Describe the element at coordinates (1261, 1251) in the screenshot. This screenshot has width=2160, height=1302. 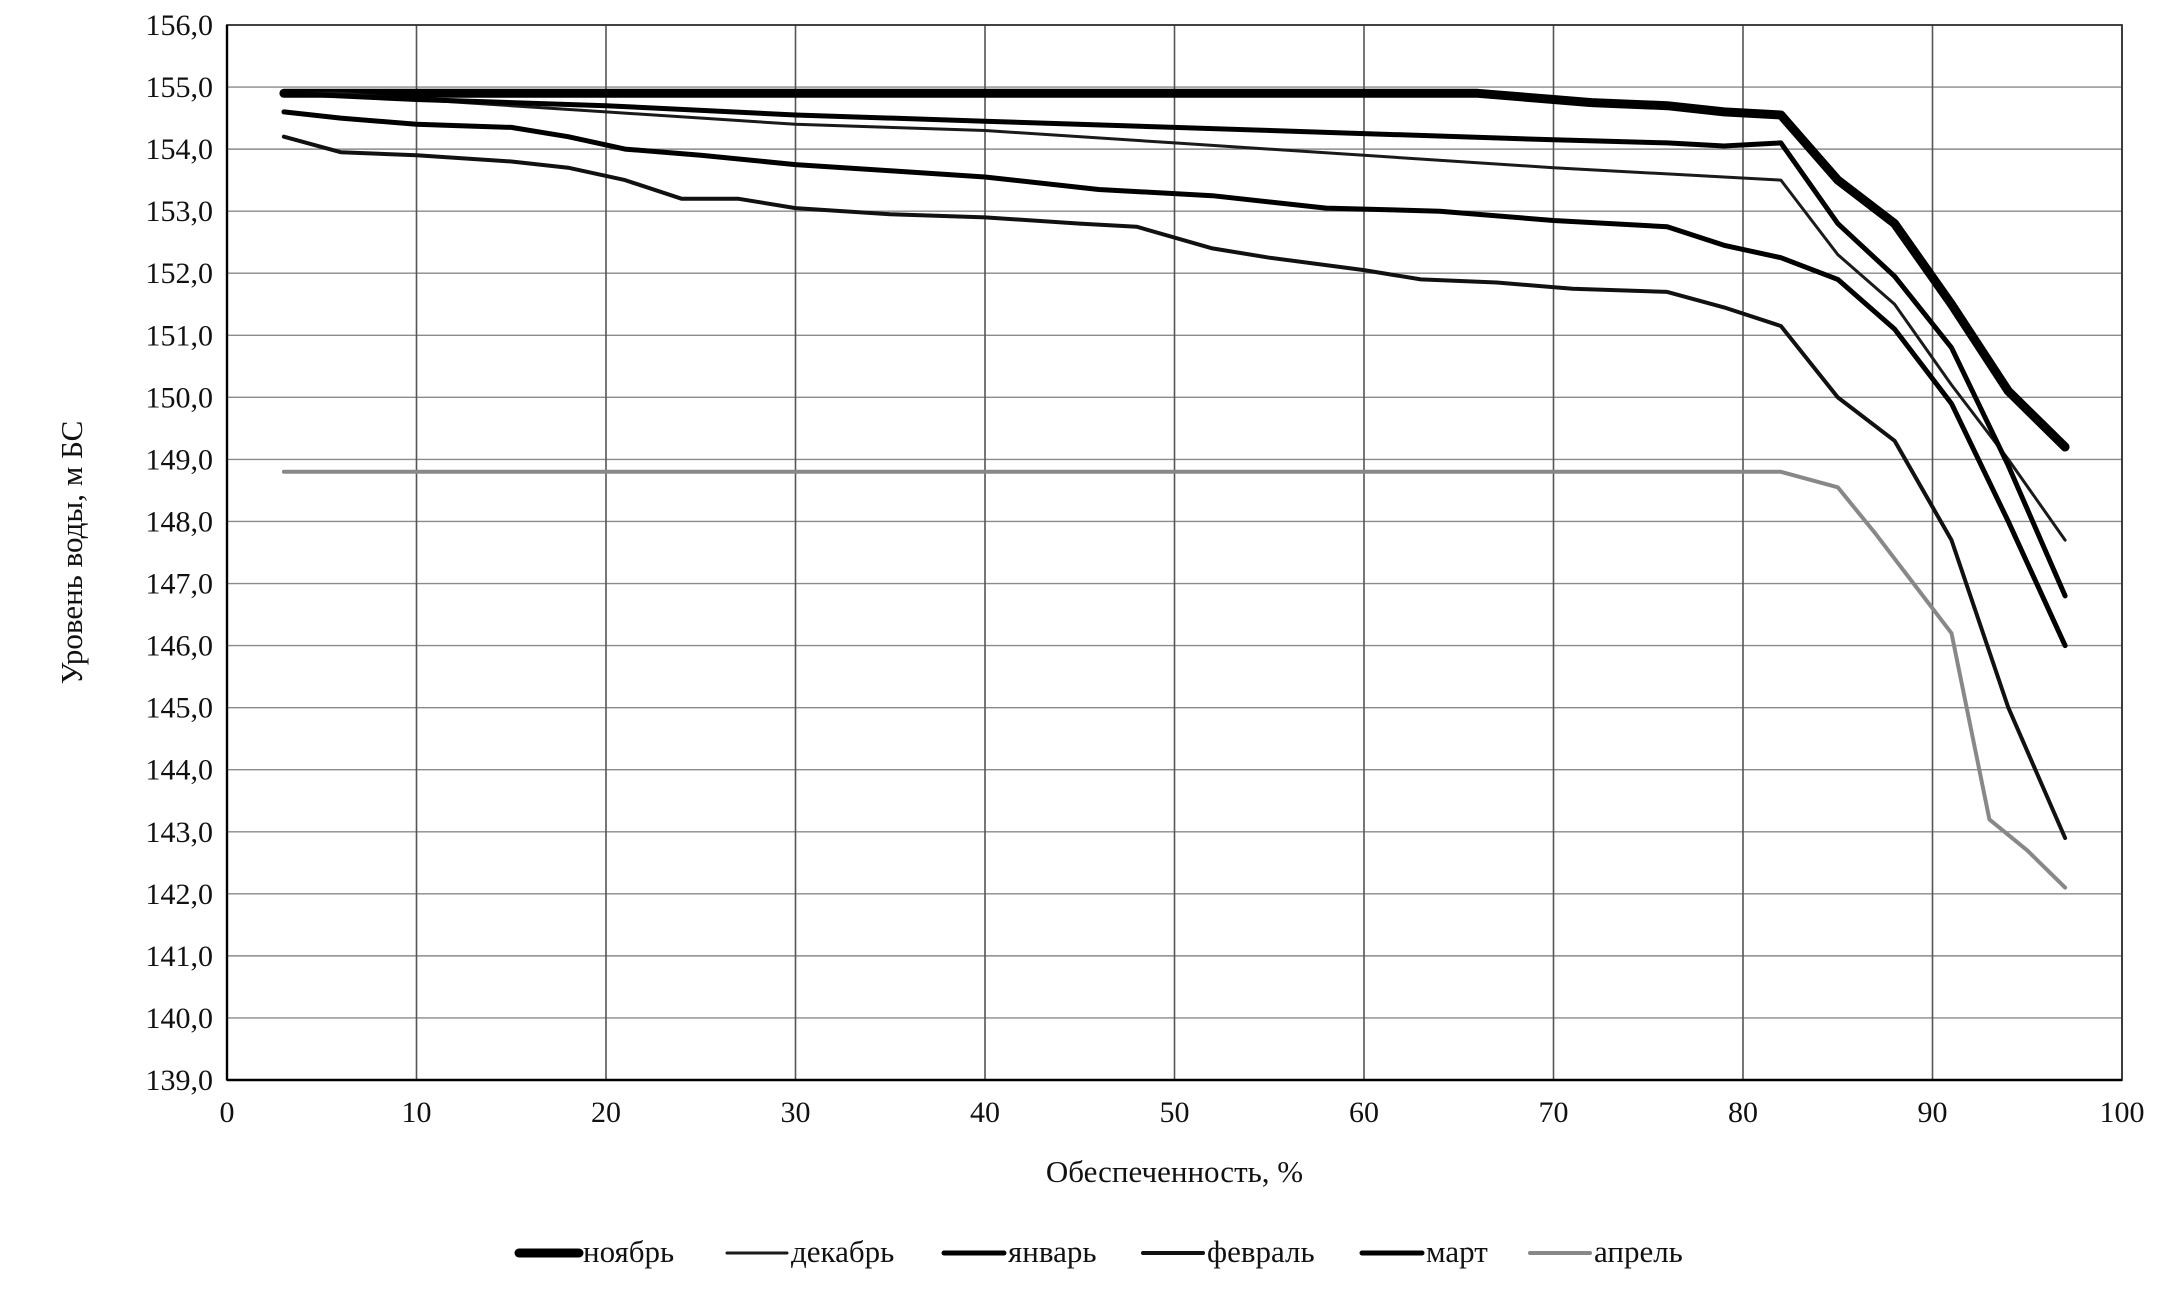
I see `legend-label: февраль` at that location.